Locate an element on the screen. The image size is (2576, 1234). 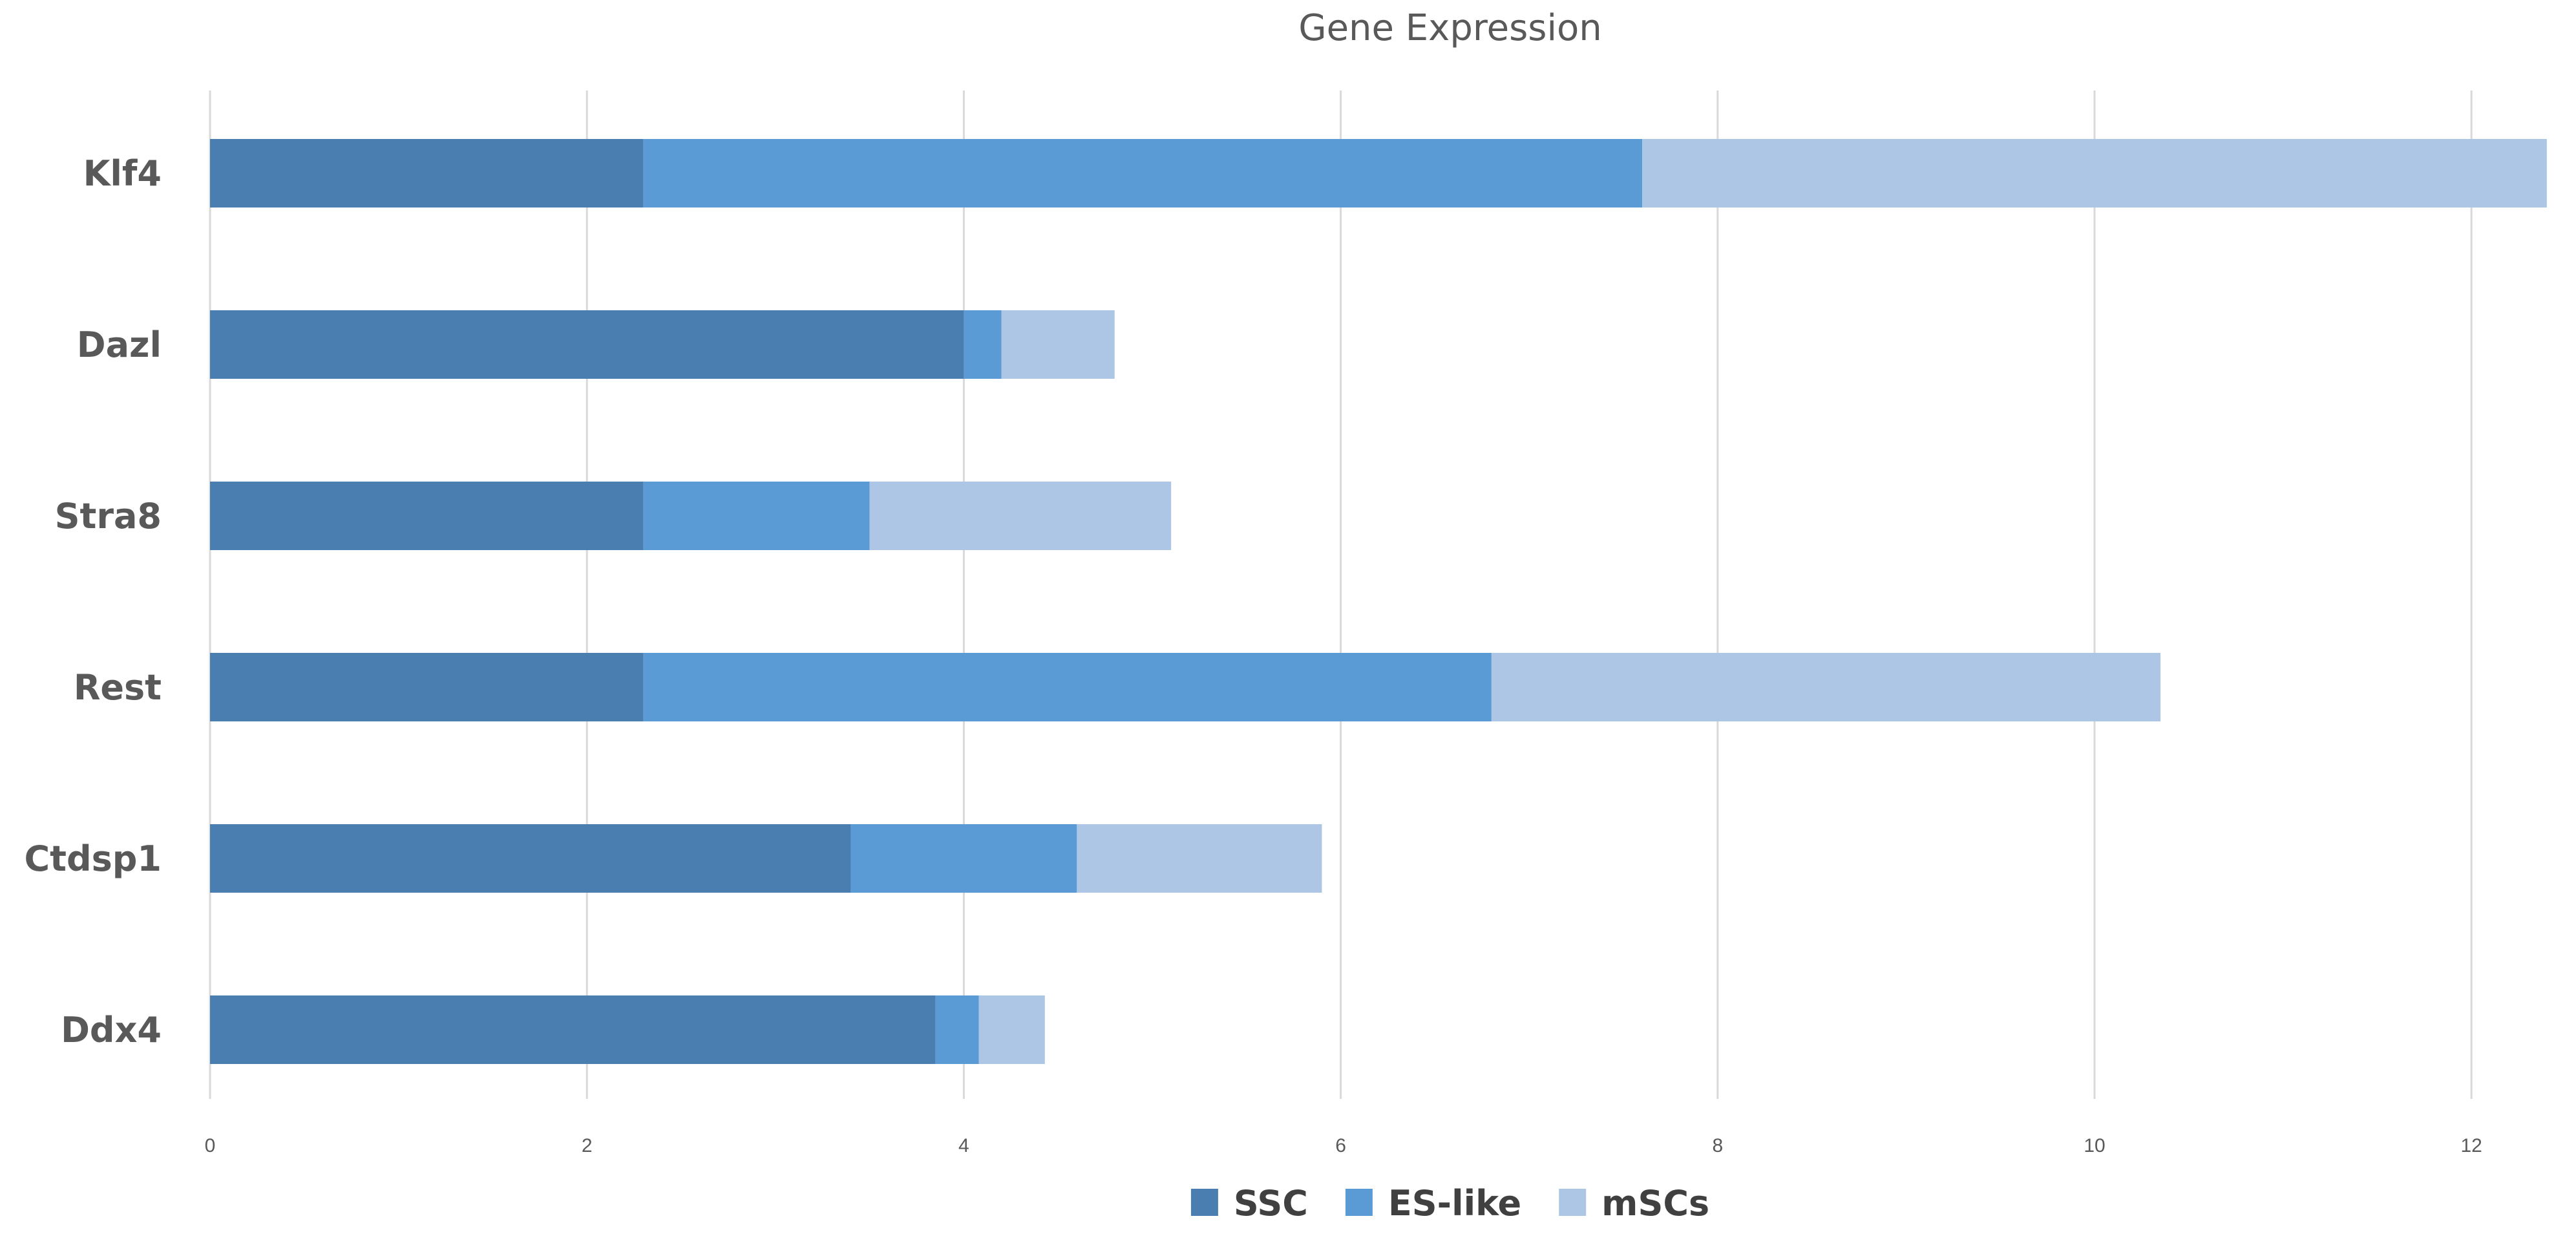
legend: SSC ES-like mSCs is located at coordinates (1449, 1203).